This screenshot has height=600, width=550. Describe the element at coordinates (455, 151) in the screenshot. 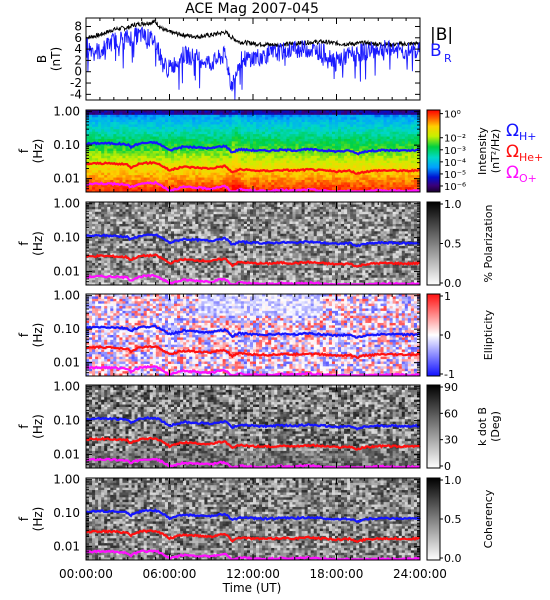

I see `colorbar-tick-label: 10⁻³` at that location.